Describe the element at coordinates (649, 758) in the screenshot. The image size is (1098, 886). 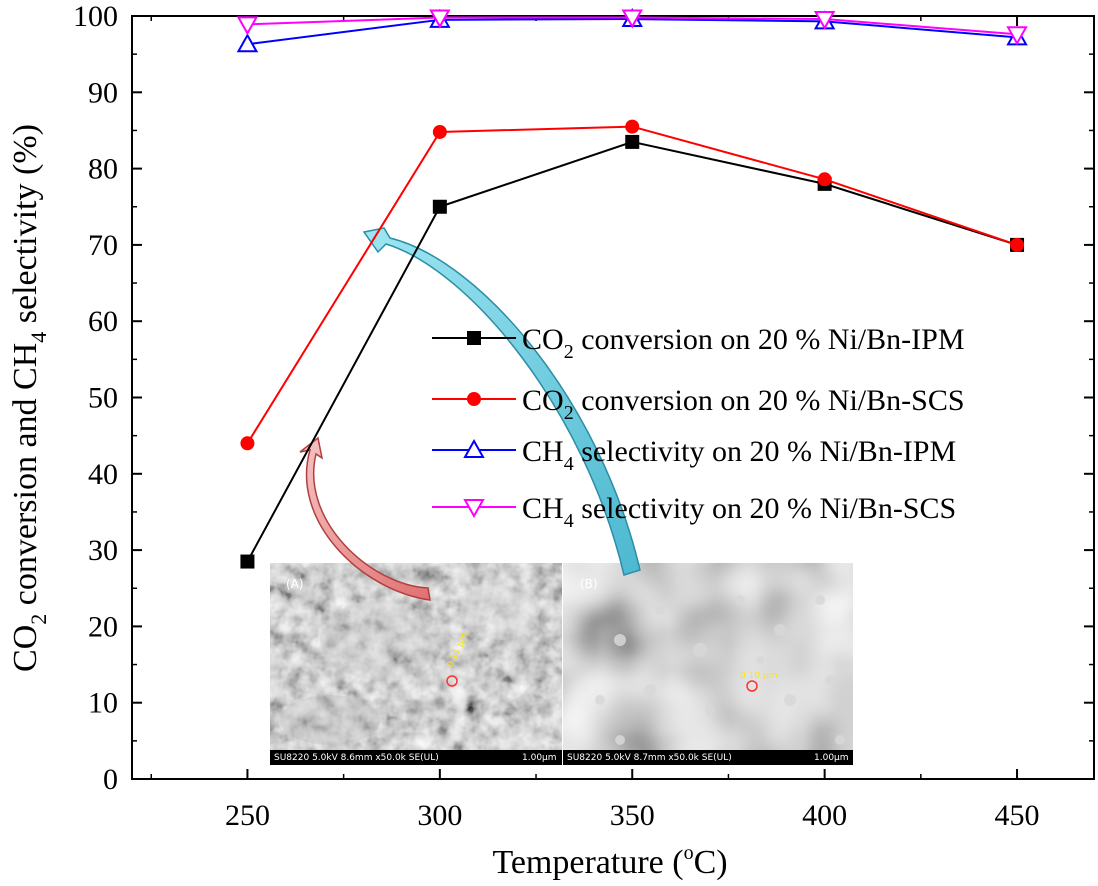
I see `sem-b-info: SU8220 5.0kV 8.7mm x50.0k SE(UL)` at that location.